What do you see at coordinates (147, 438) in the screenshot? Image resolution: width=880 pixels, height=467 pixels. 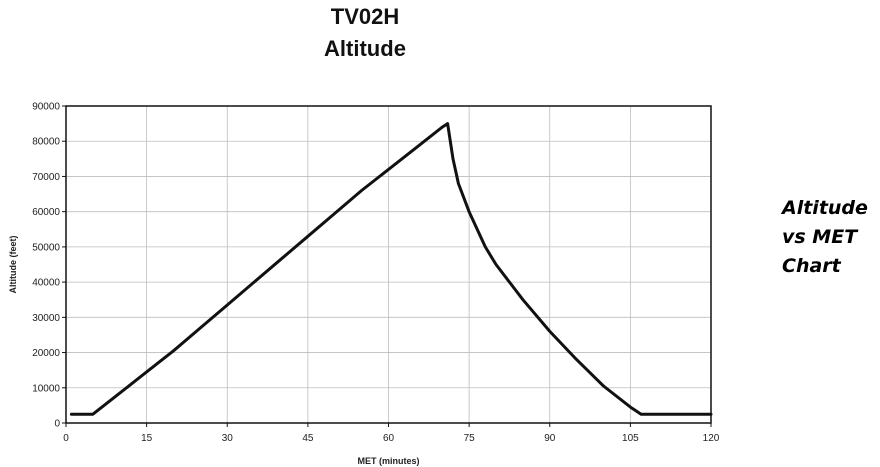 I see `x-tick-label: 15` at bounding box center [147, 438].